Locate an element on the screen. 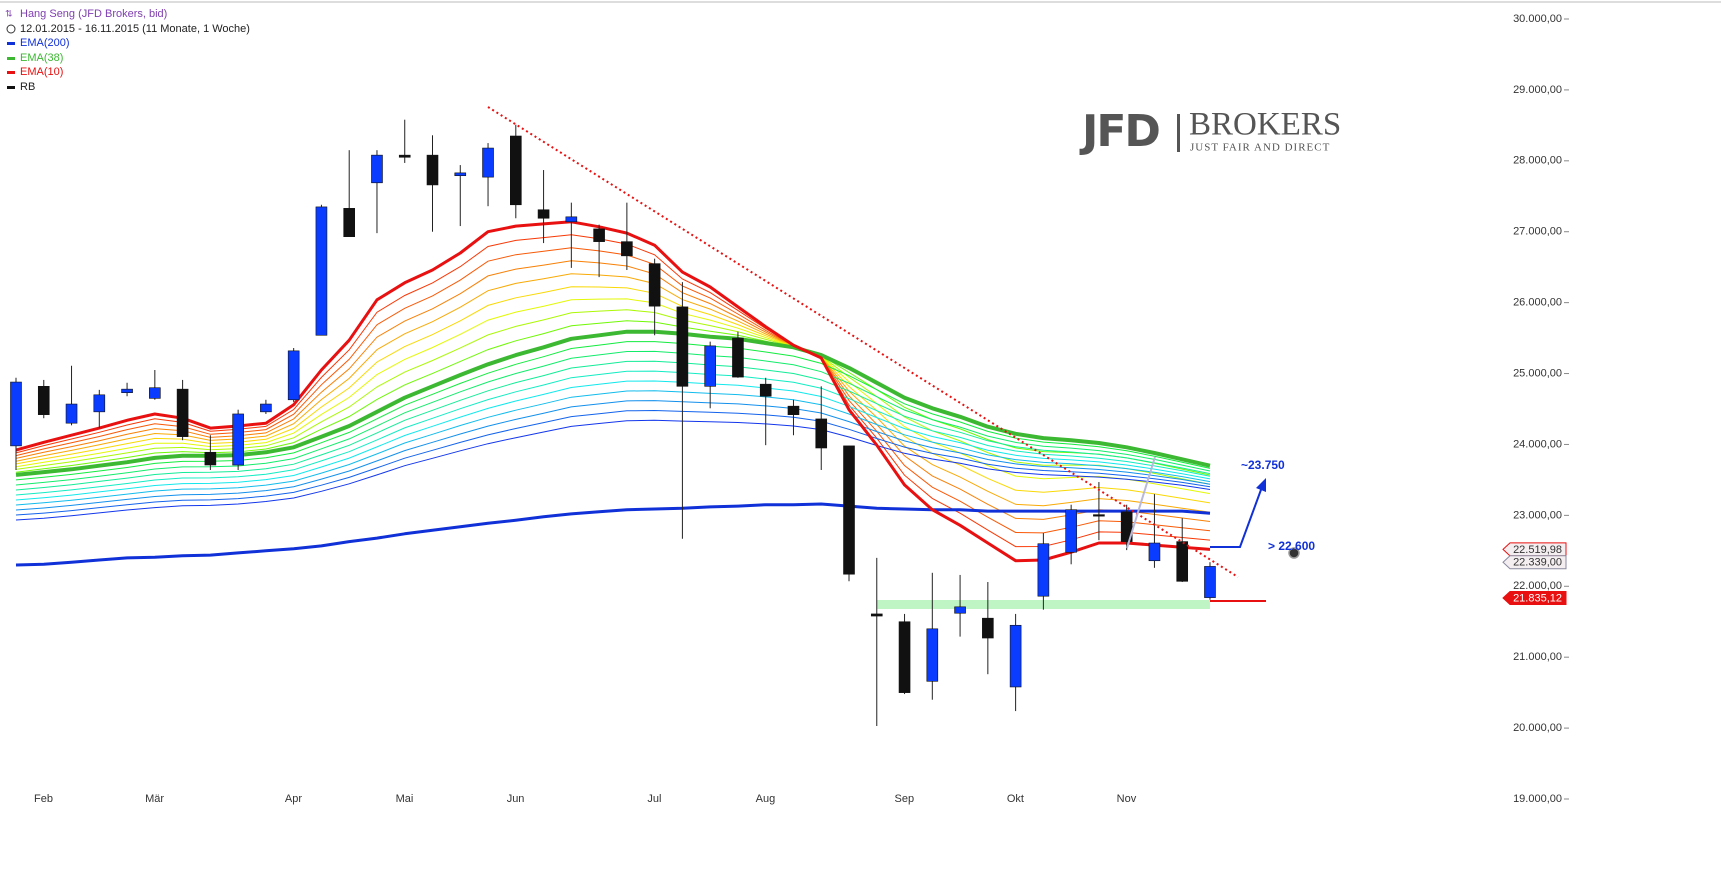 Image resolution: width=1721 pixels, height=888 pixels. y-tick-label: 23.000,00 is located at coordinates (1537, 515).